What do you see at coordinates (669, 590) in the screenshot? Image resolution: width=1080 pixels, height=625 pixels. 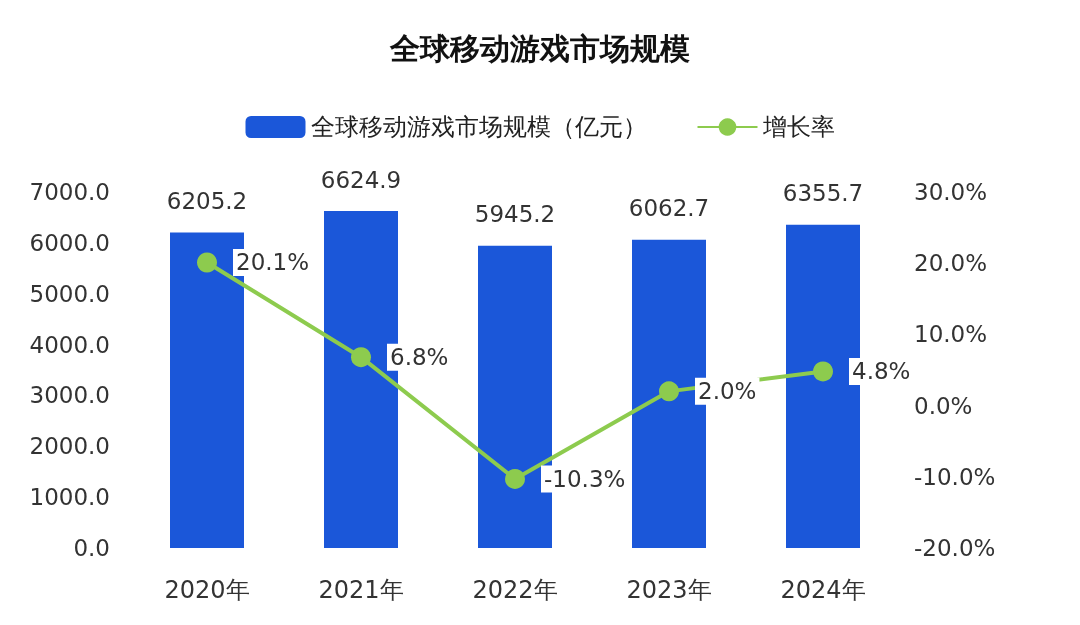 I see `x-tick-label: 2023年` at bounding box center [669, 590].